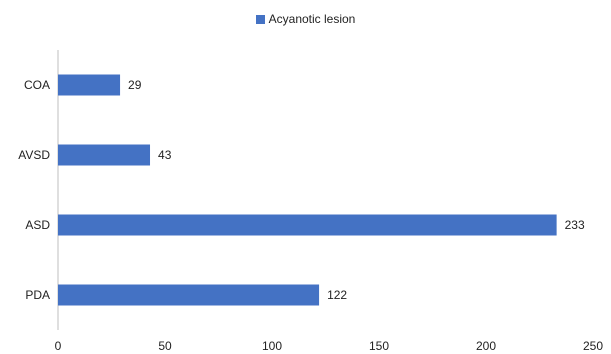 The image size is (611, 354). What do you see at coordinates (272, 346) in the screenshot?
I see `x-tick-label: 100` at bounding box center [272, 346].